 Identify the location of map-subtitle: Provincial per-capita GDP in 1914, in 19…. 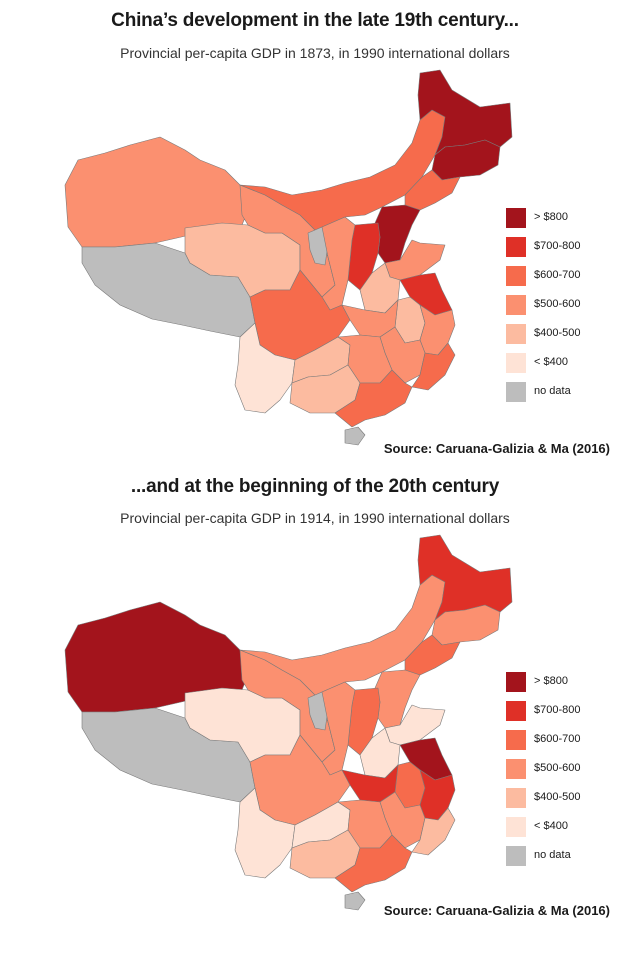
(315, 518).